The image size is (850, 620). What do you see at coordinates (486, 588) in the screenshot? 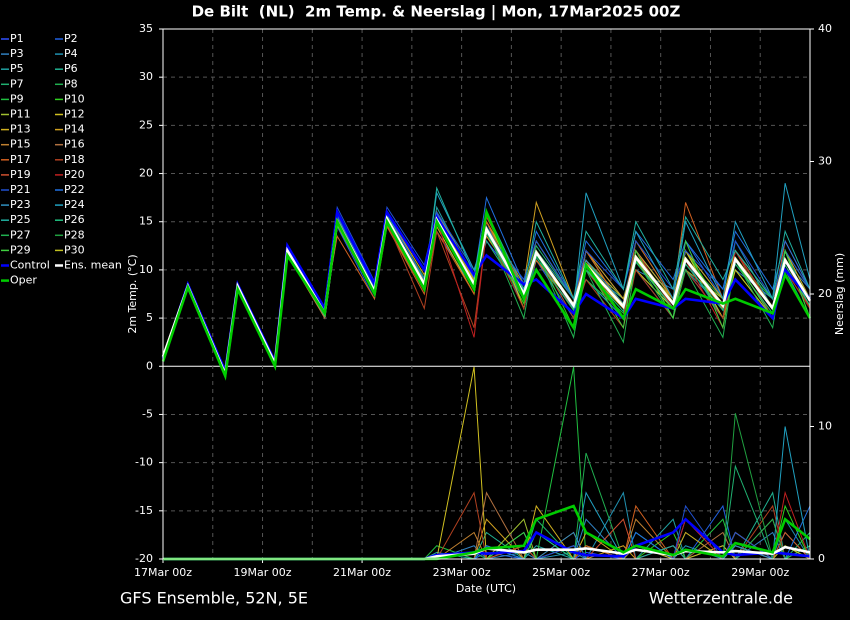
I see `x-axis-label: Date (UTC)` at bounding box center [486, 588].